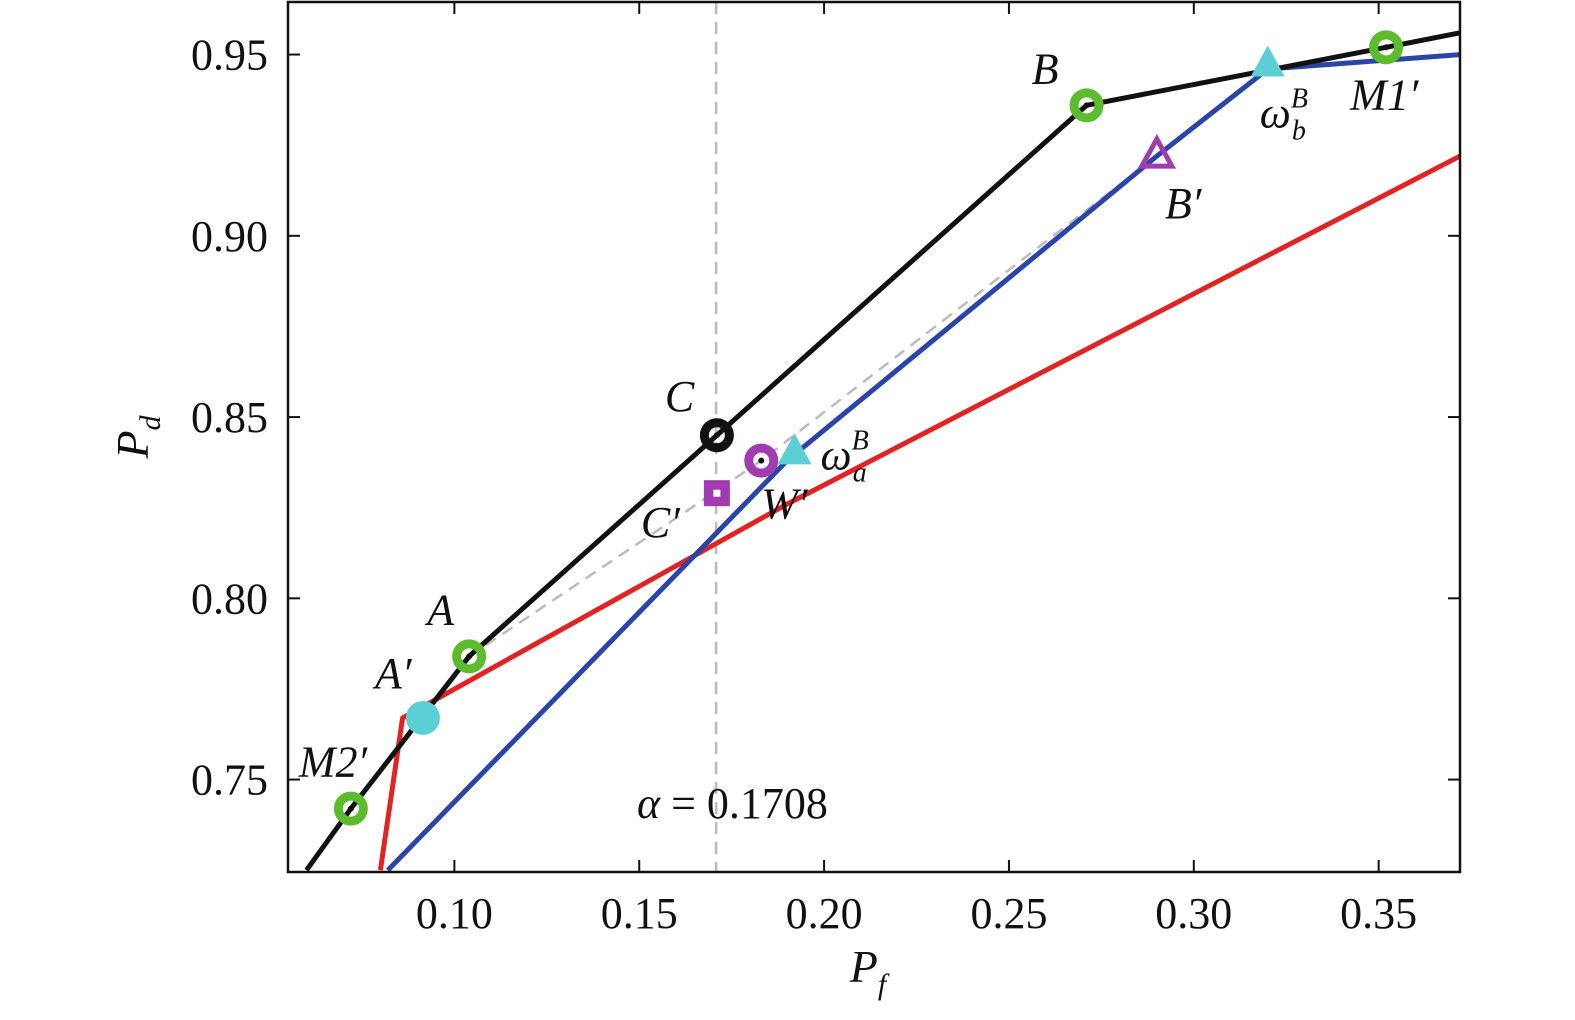 This screenshot has height=1020, width=1575. Describe the element at coordinates (732, 803) in the screenshot. I see `alpha-label: α = 0.1708` at that location.